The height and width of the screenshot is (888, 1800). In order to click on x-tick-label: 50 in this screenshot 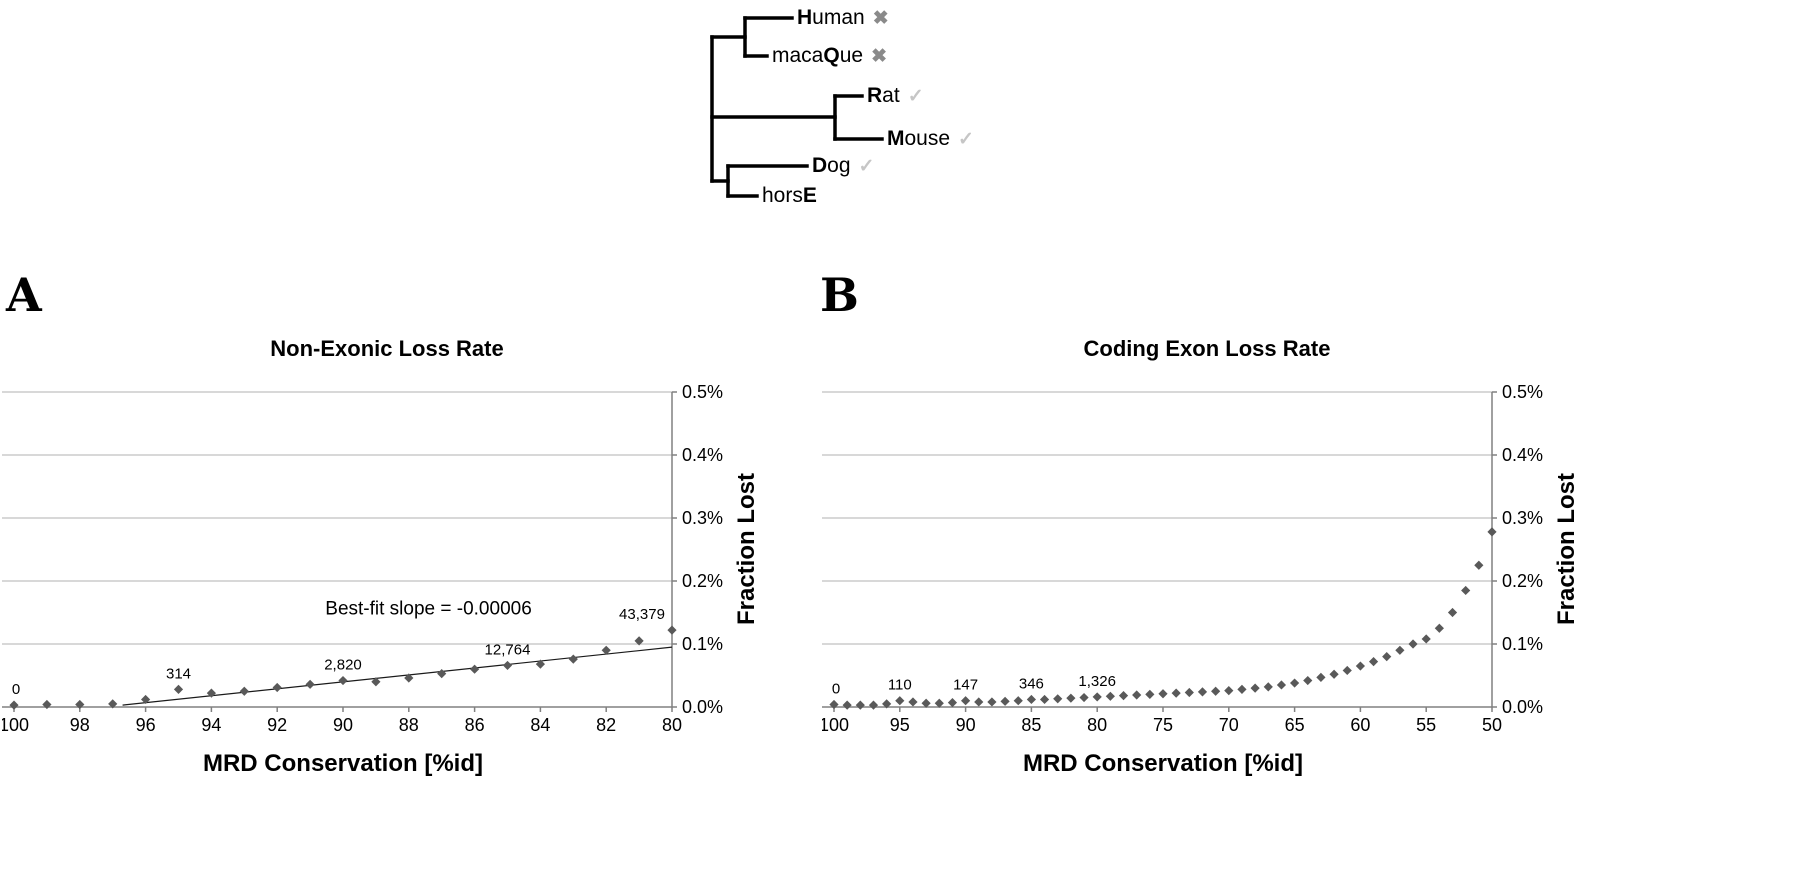, I will do `click(1492, 725)`.